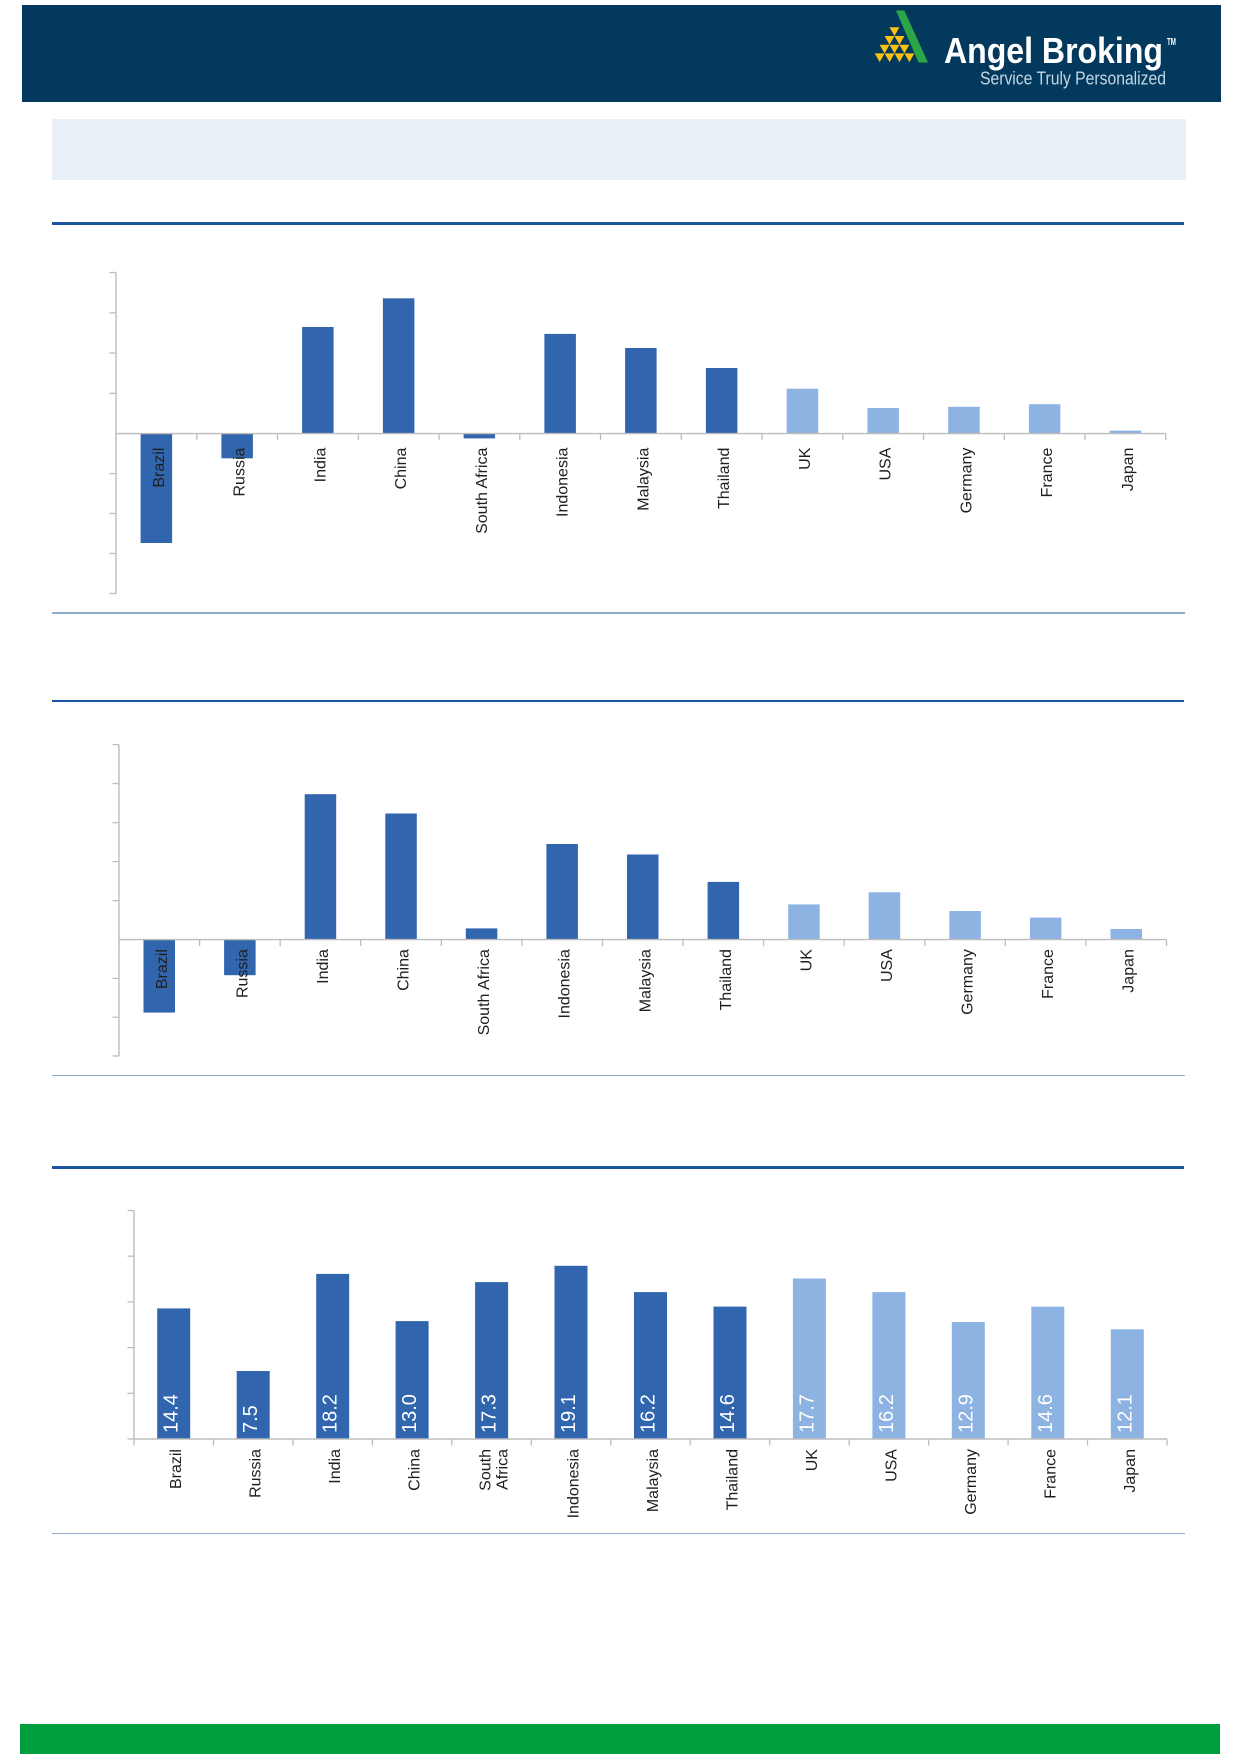  Describe the element at coordinates (503, 1469) in the screenshot. I see `svg-text: Africa` at that location.